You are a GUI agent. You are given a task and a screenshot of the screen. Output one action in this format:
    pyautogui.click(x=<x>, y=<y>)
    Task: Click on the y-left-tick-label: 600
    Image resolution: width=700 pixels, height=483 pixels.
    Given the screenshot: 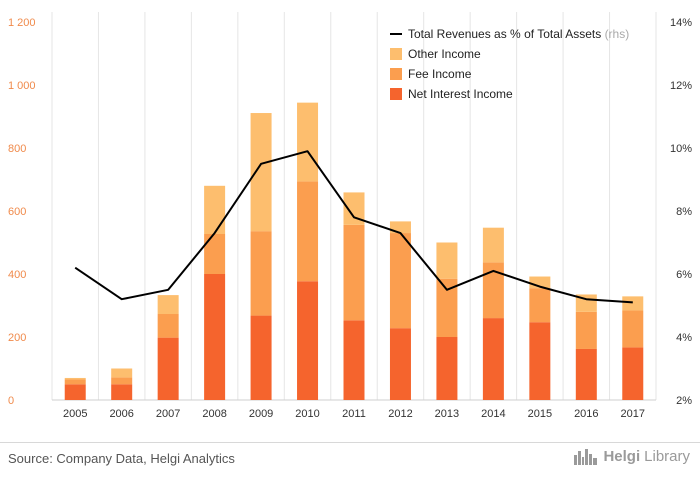 What is the action you would take?
    pyautogui.click(x=17, y=212)
    